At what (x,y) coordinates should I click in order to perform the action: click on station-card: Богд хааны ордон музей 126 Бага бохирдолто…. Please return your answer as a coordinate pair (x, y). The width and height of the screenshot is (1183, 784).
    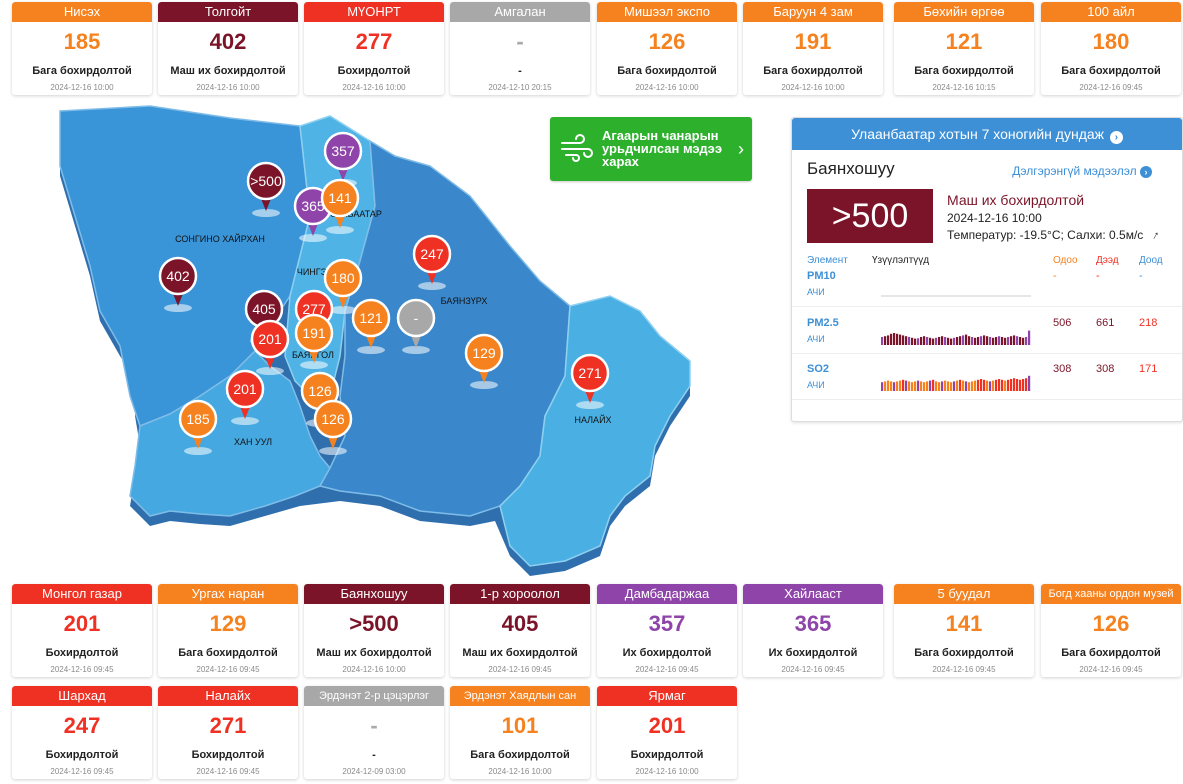
    Looking at the image, I should click on (1111, 630).